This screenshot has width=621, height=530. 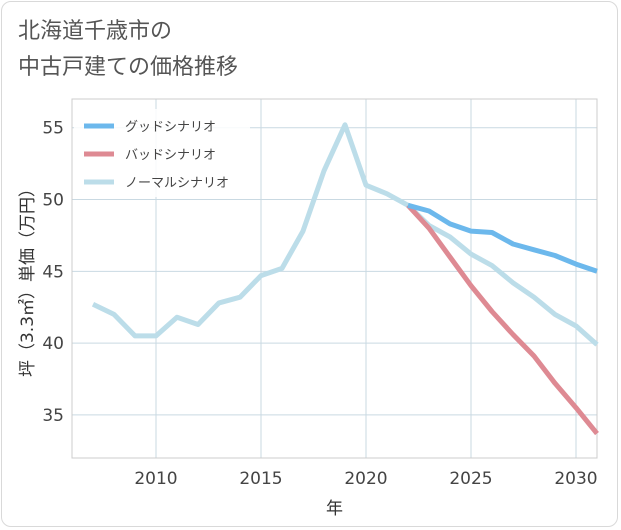 What do you see at coordinates (53, 129) in the screenshot?
I see `y-tick-label: 55` at bounding box center [53, 129].